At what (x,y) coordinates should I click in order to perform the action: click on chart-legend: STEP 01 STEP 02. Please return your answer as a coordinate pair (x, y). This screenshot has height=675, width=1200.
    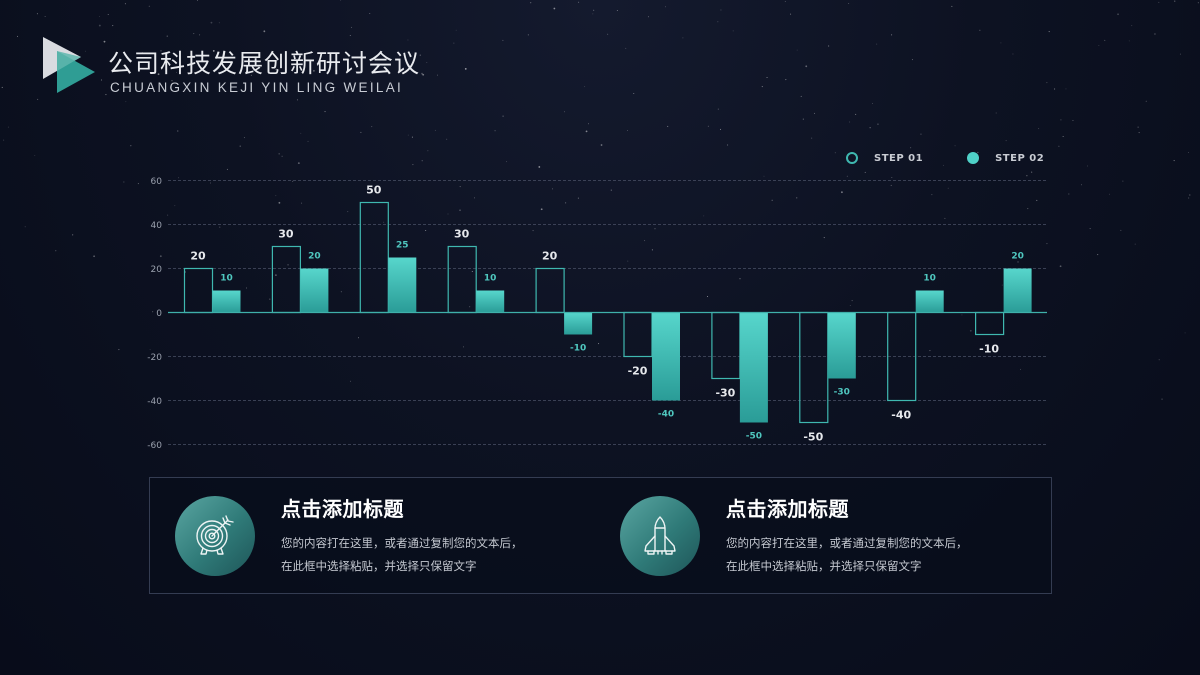
    Looking at the image, I should click on (945, 158).